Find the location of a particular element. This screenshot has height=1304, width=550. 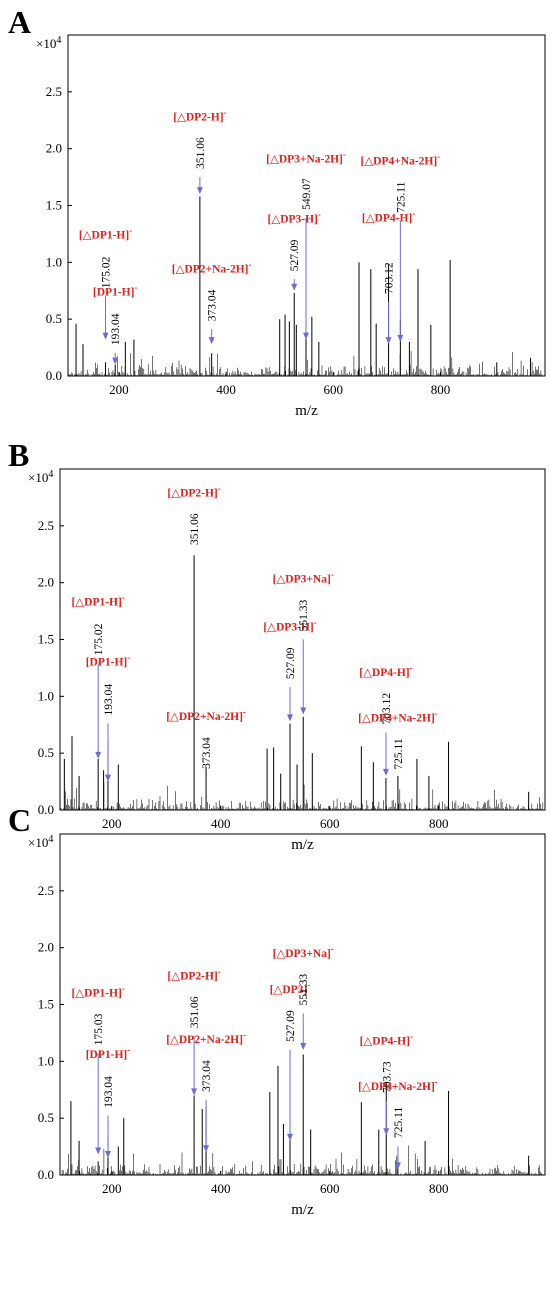

mz-value-label: 175.03 is located at coordinates (99, 1029).